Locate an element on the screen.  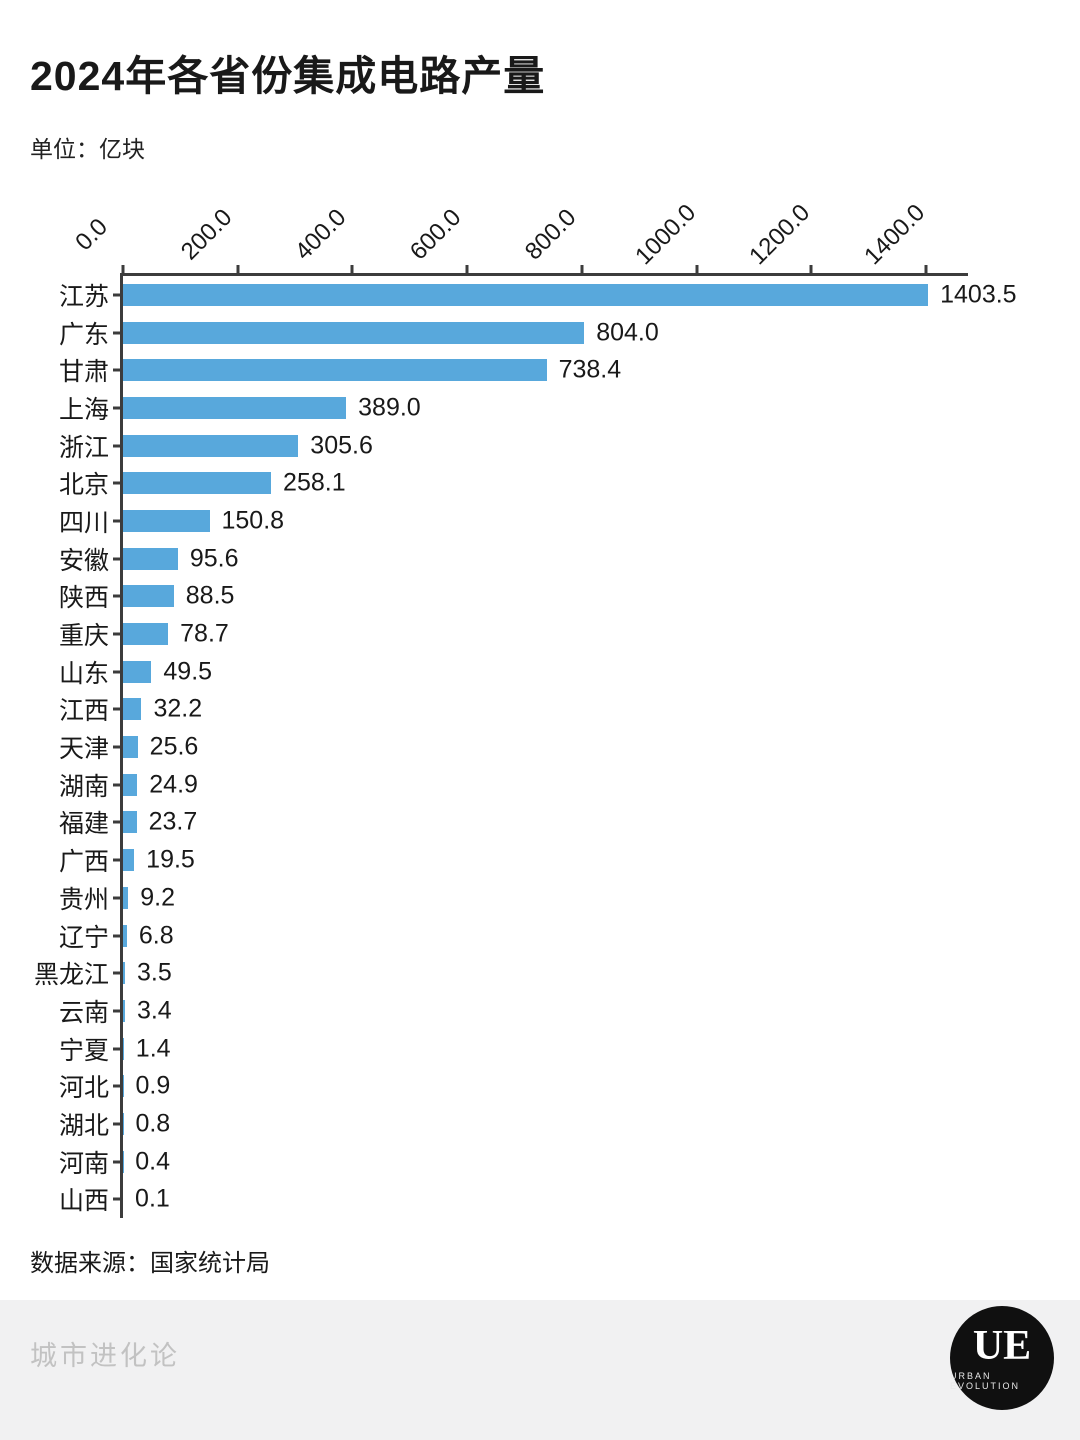
bar-row: 黑龙江 3.5 is located at coordinates (501, 973).